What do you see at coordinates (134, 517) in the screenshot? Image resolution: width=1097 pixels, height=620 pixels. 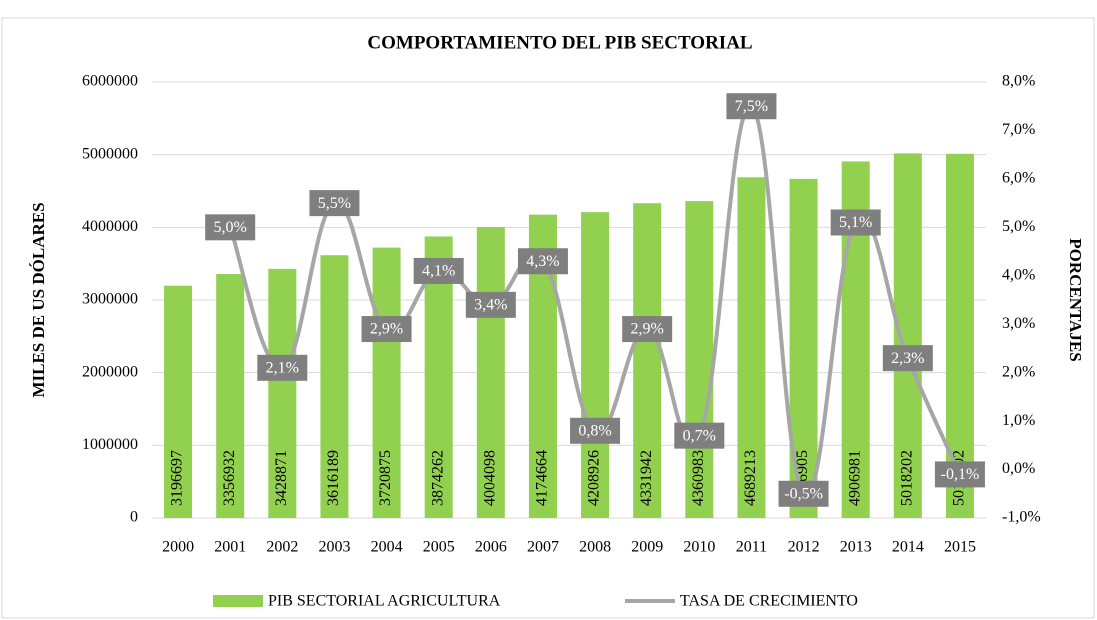 I see `y-tick-label: 0` at bounding box center [134, 517].